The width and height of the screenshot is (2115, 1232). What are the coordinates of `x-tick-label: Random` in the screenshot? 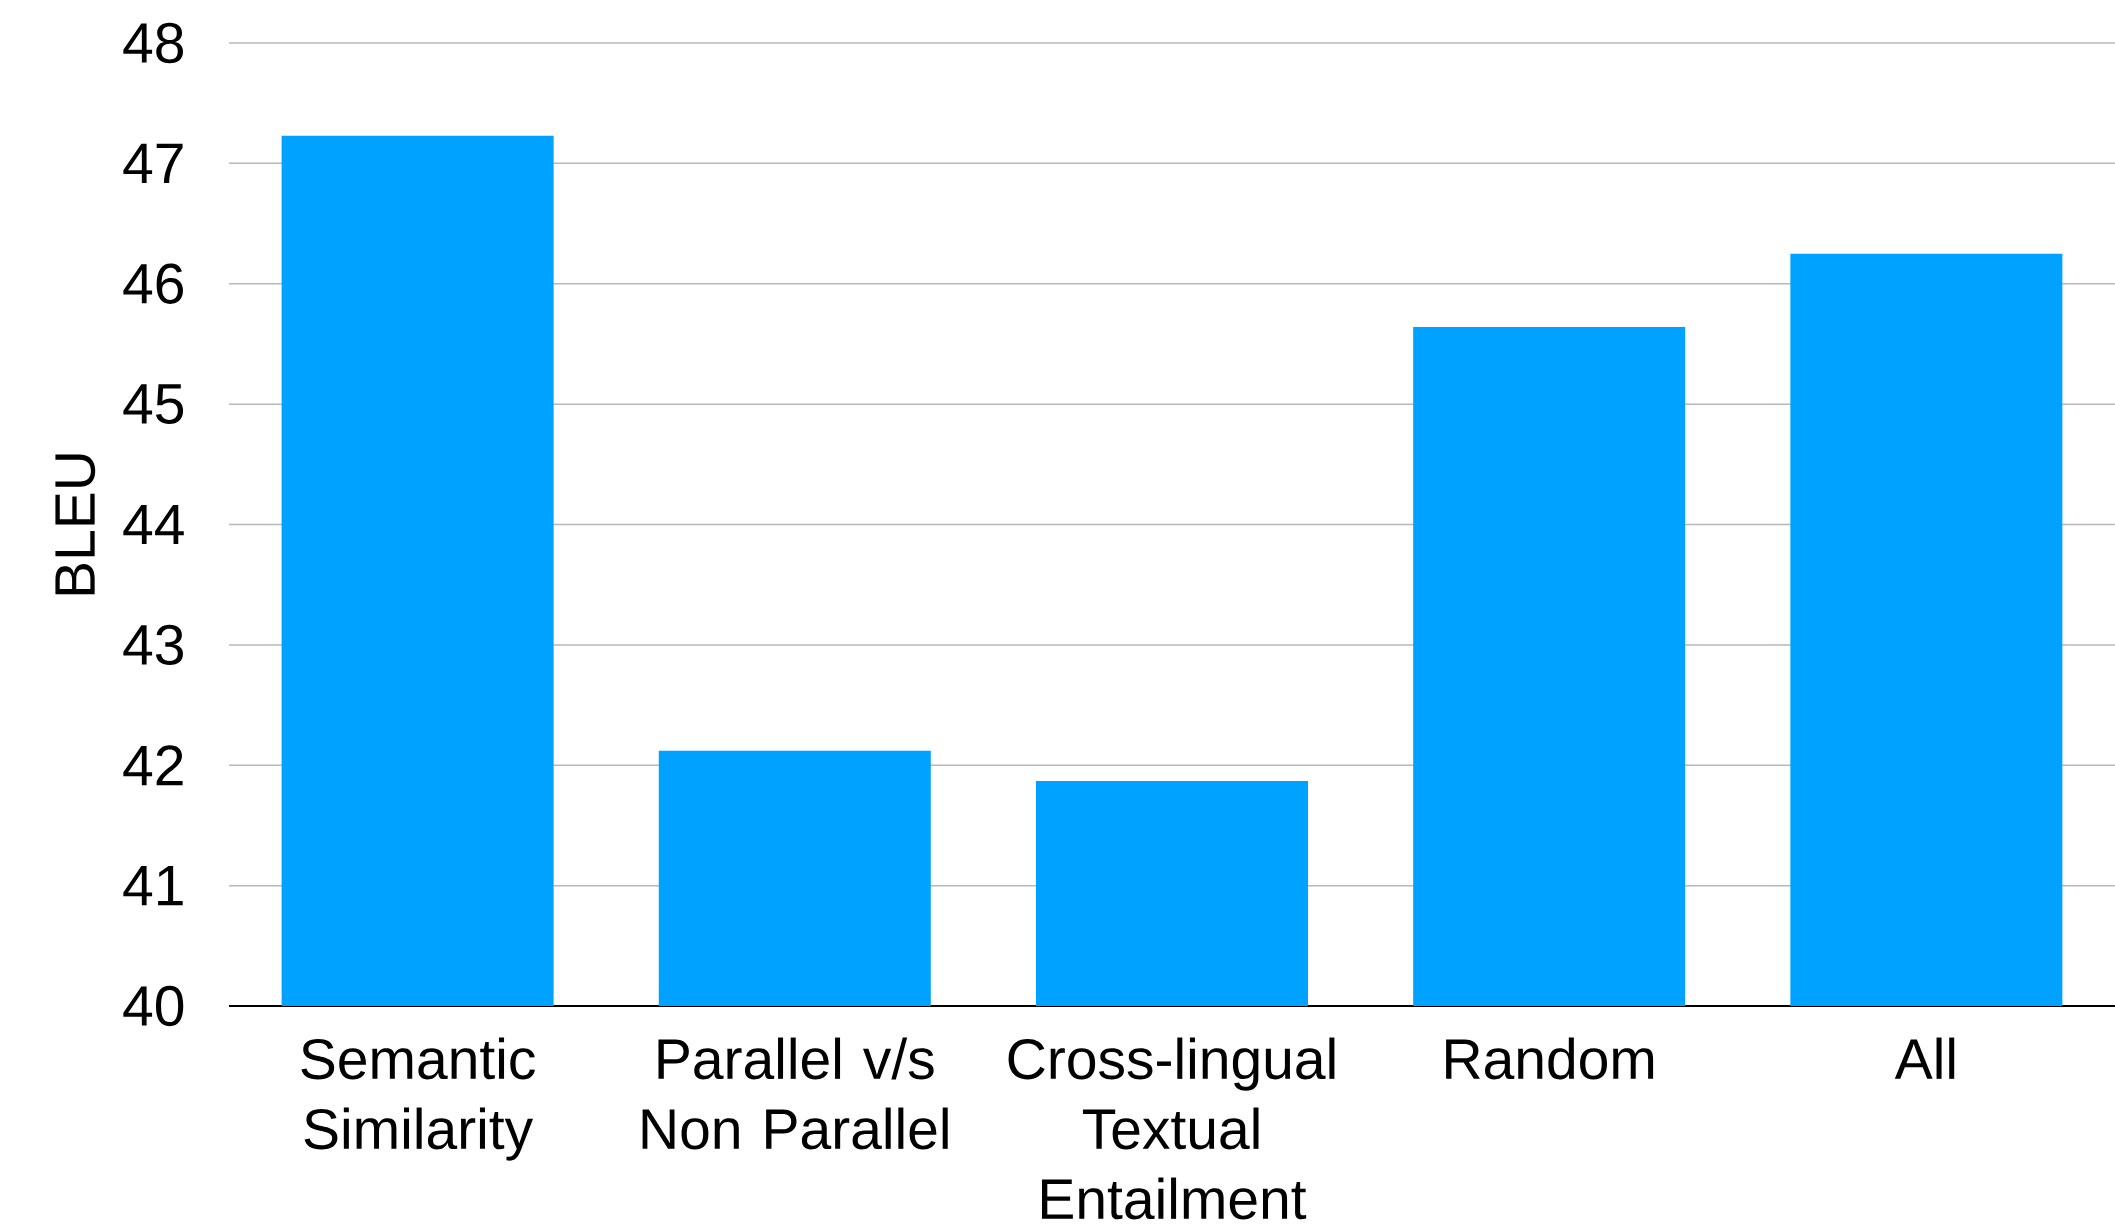 It's located at (1550, 1058).